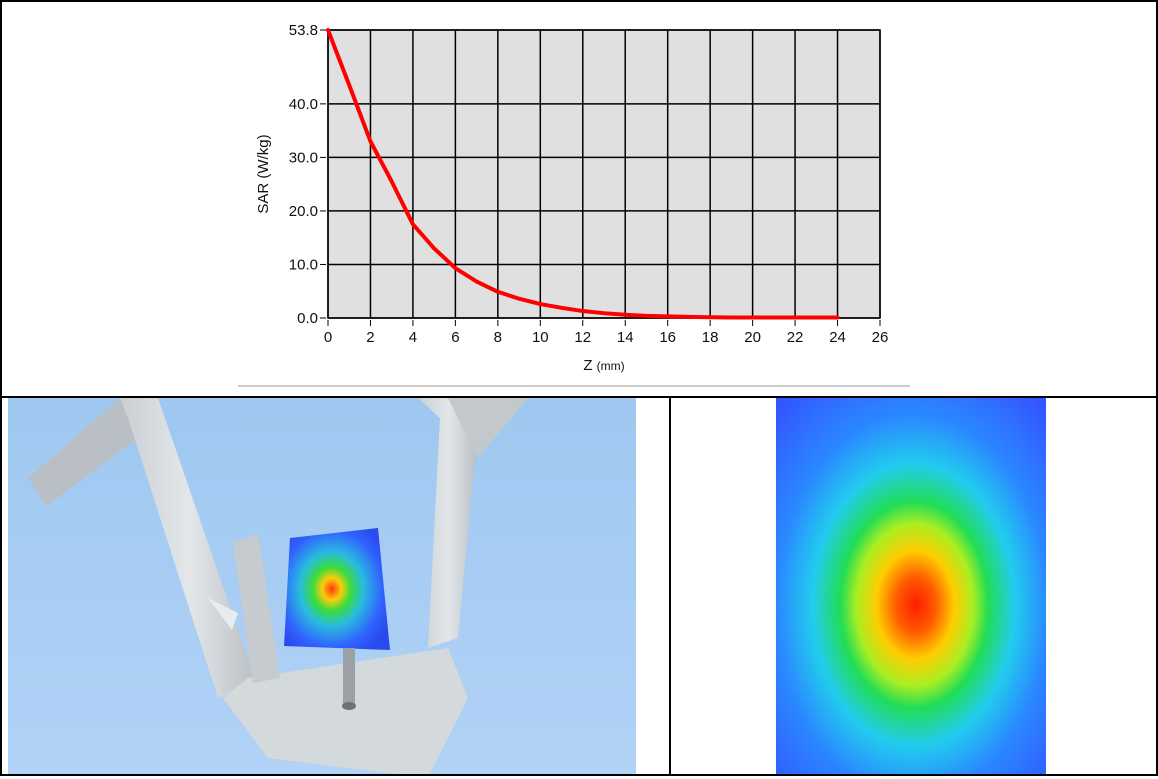 Image resolution: width=1158 pixels, height=779 pixels. What do you see at coordinates (710, 337) in the screenshot?
I see `x-tick-label: 18` at bounding box center [710, 337].